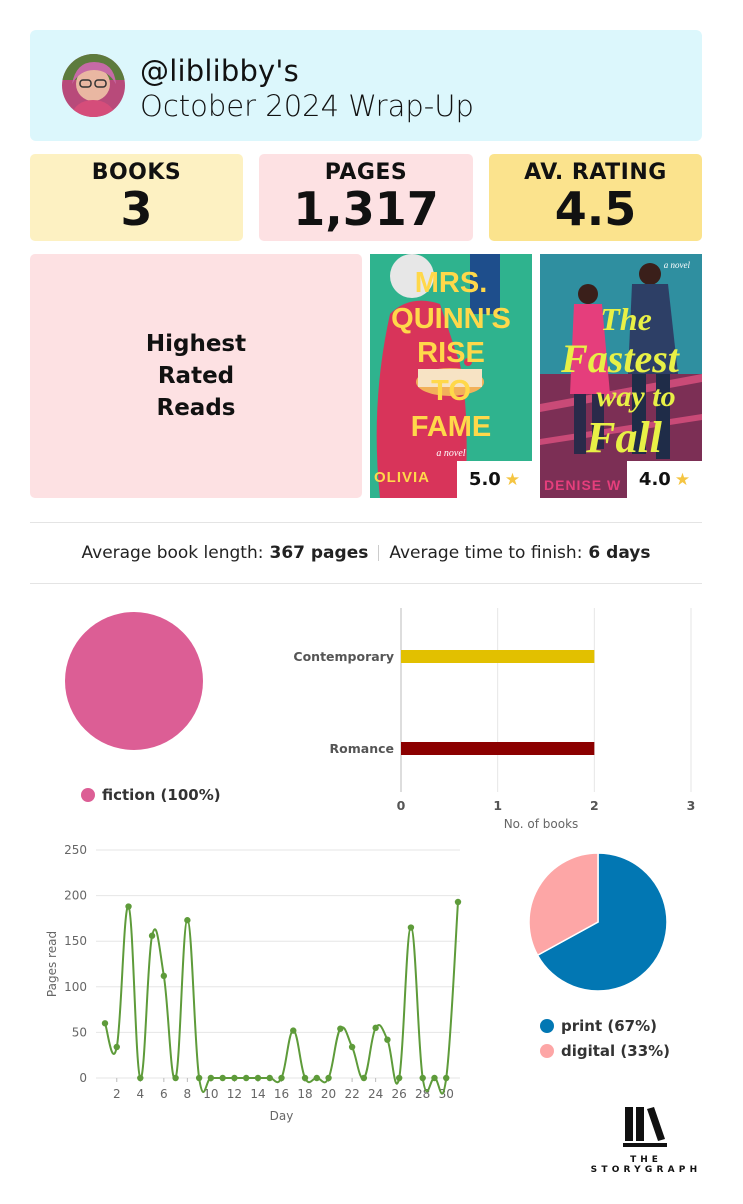 This screenshot has height=1204, width=743. I want to click on genre-bar-chart: 0 1 2 3 No. of books Contemporary Romance, so click(494, 719).